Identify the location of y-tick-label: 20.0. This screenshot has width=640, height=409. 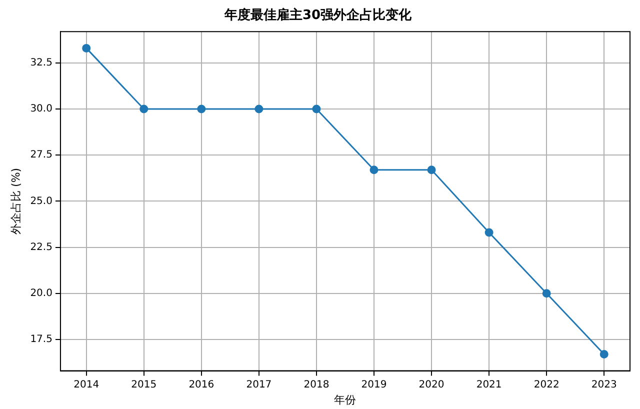
(41, 293).